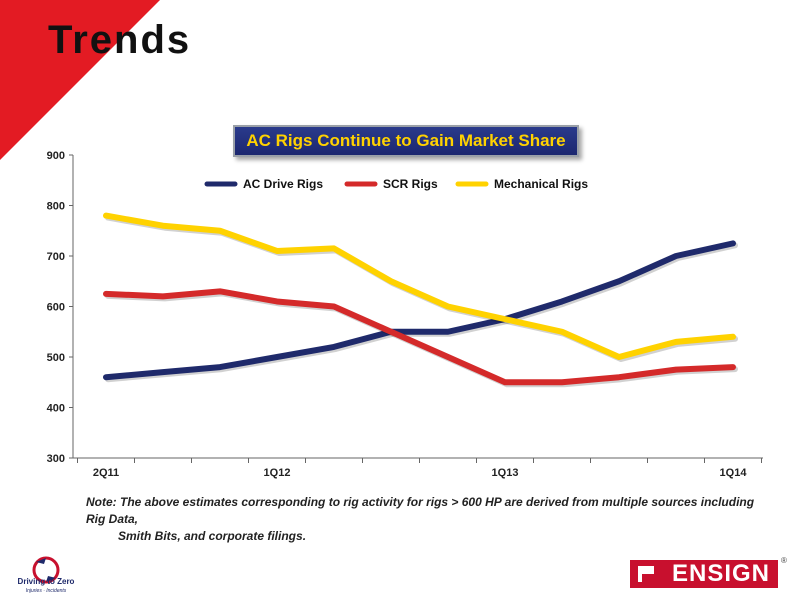 The image size is (800, 600). What do you see at coordinates (283, 184) in the screenshot?
I see `legend-label: AC Drive Rigs` at bounding box center [283, 184].